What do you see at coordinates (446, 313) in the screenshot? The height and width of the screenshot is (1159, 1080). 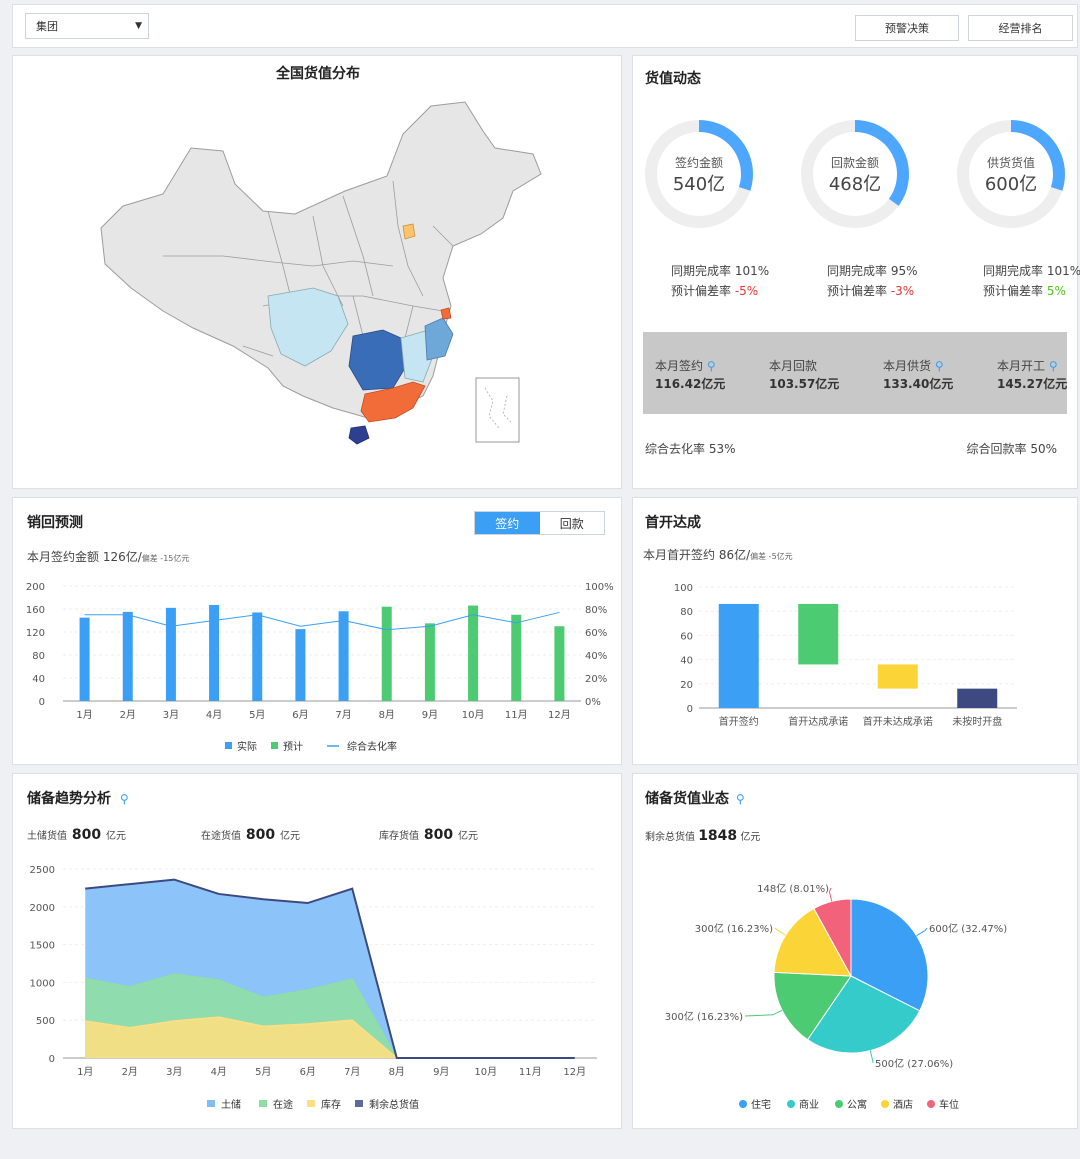 I see `map-region-shanghai` at bounding box center [446, 313].